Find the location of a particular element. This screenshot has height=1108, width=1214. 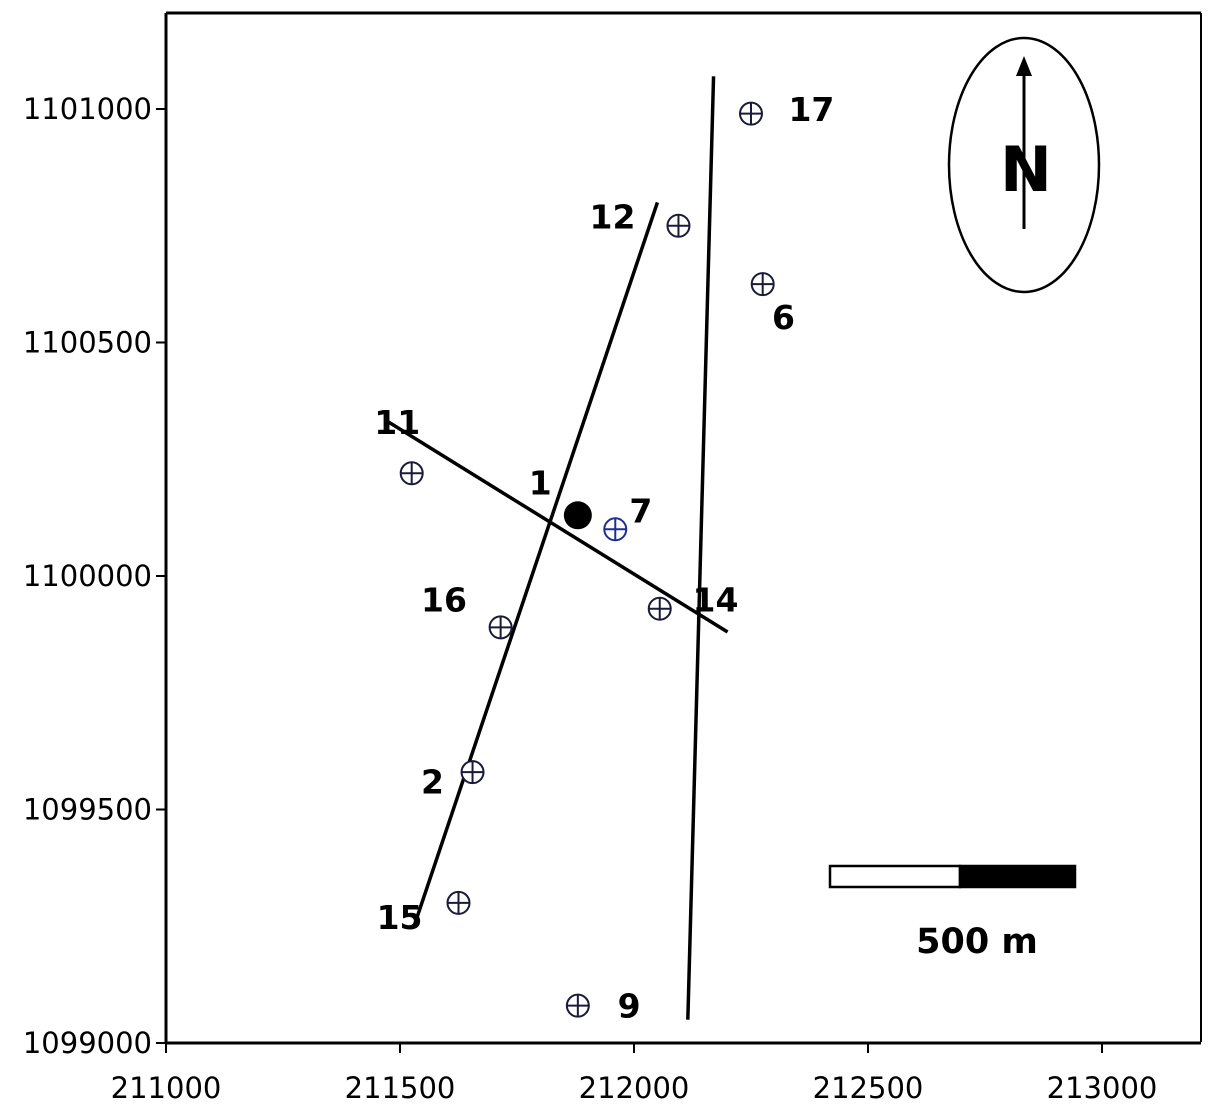

station-label: 14 is located at coordinates (716, 599).